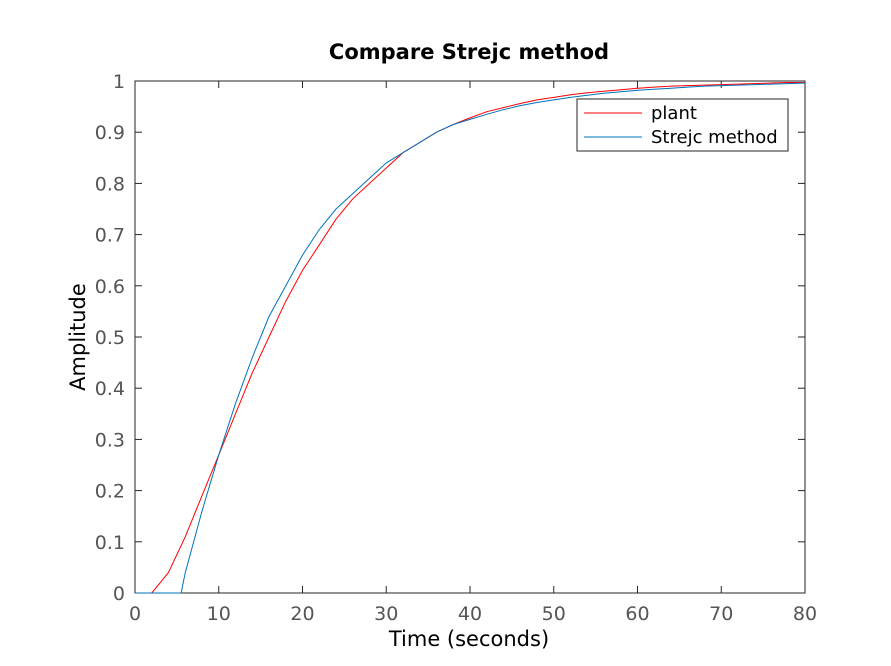 This screenshot has height=666, width=891. Describe the element at coordinates (110, 338) in the screenshot. I see `y-tick-label: 0.5` at that location.